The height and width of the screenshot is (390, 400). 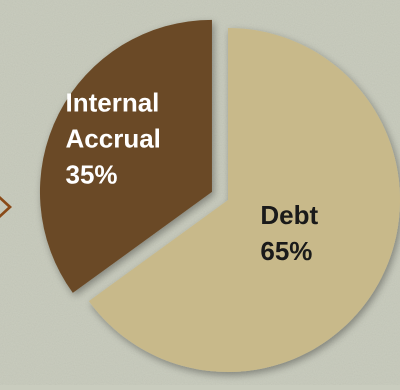 What do you see at coordinates (286, 251) in the screenshot?
I see `debt-label-line: 65%` at bounding box center [286, 251].